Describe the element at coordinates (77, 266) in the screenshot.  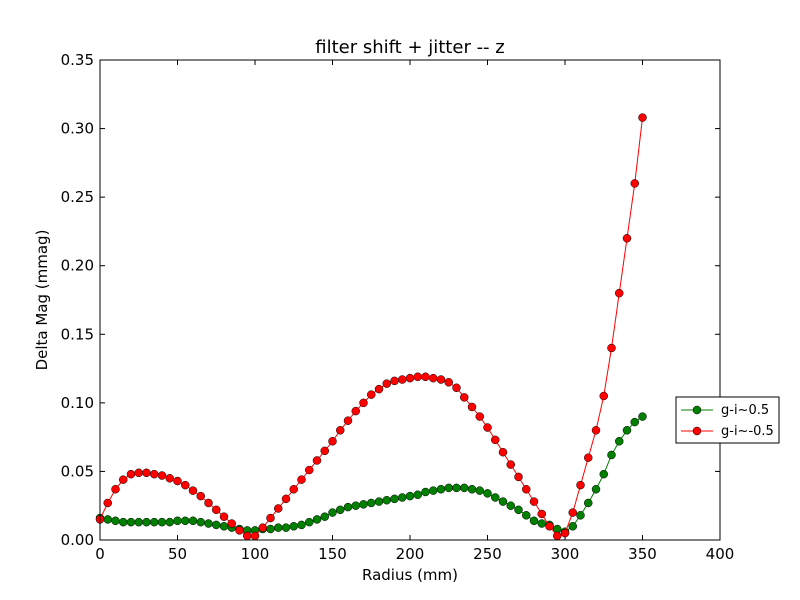
I see `y-tick-label: 0.20` at that location.